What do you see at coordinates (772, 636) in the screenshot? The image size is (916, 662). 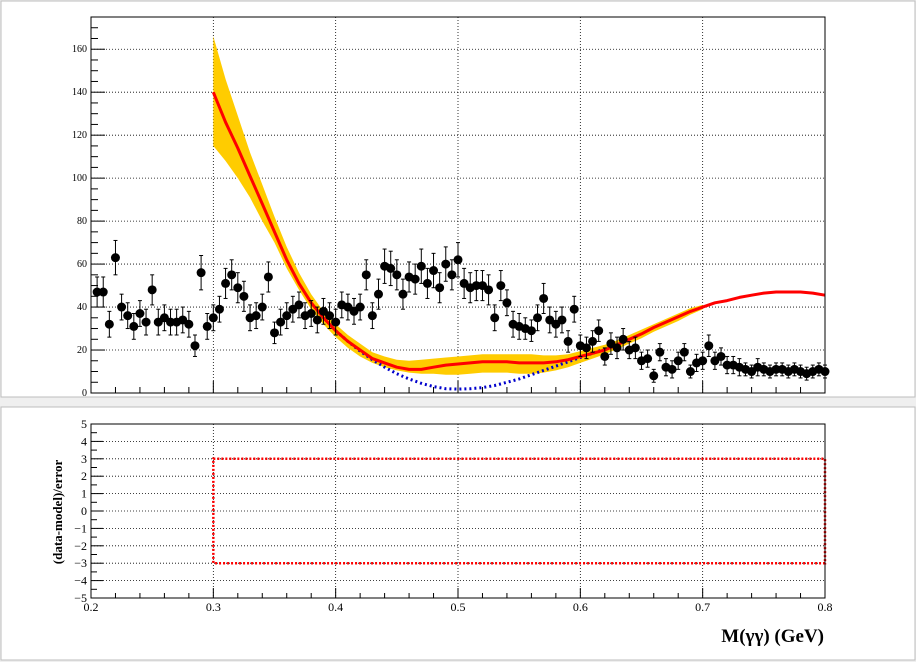 I see `x-axis-label: M(γγ) (GeV)` at bounding box center [772, 636].